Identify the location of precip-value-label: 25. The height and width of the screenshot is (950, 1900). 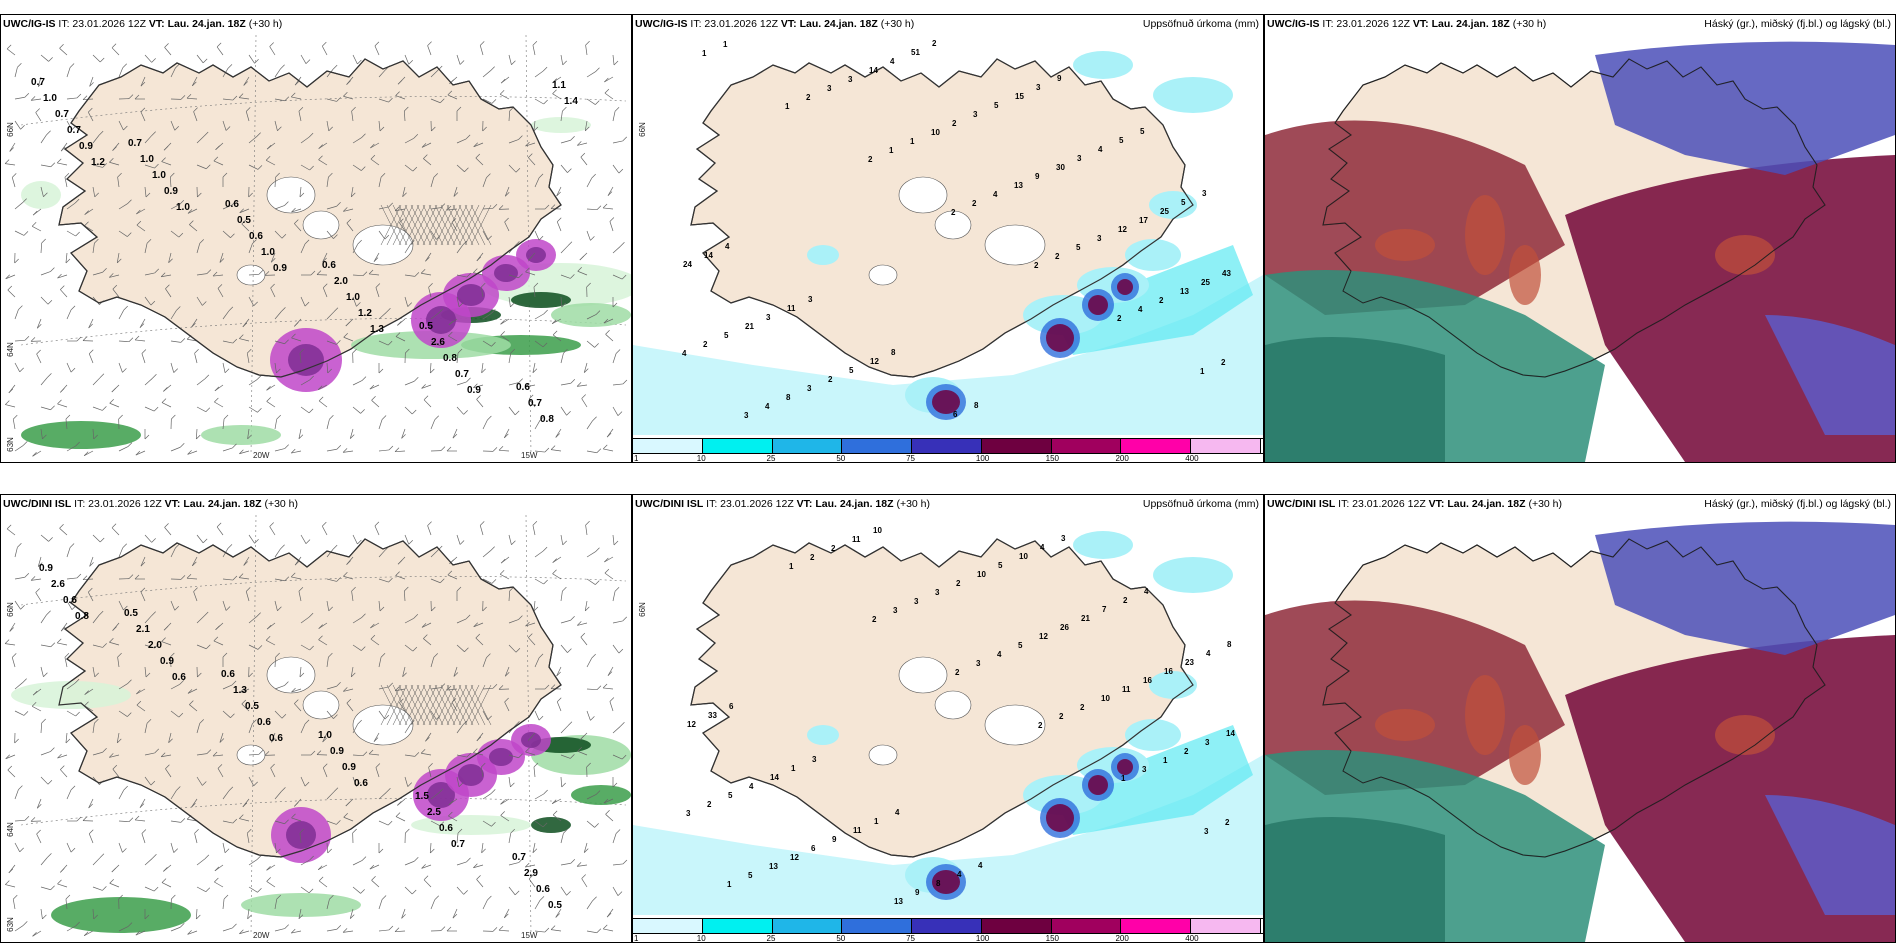
(1205, 282).